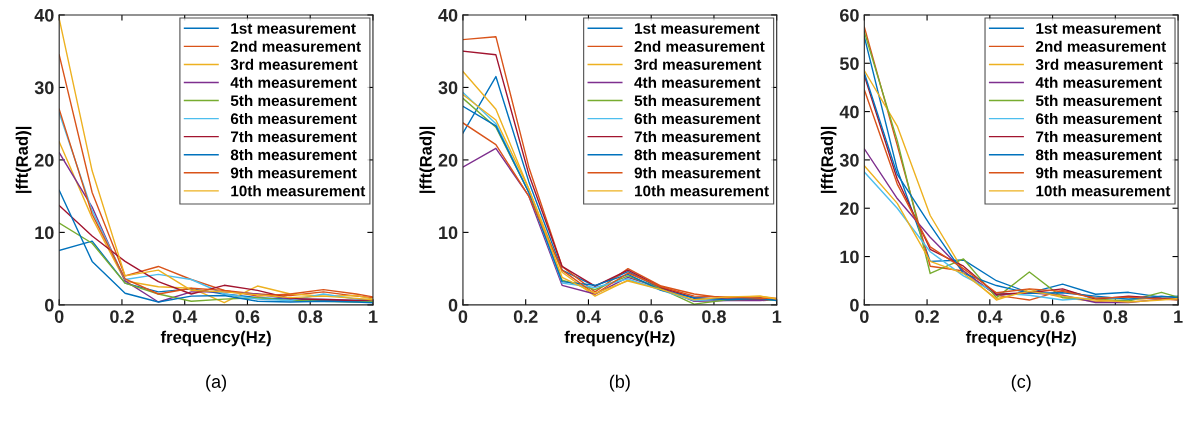 The height and width of the screenshot is (427, 1184). What do you see at coordinates (849, 15) in the screenshot?
I see `y-tick-label: 60` at bounding box center [849, 15].